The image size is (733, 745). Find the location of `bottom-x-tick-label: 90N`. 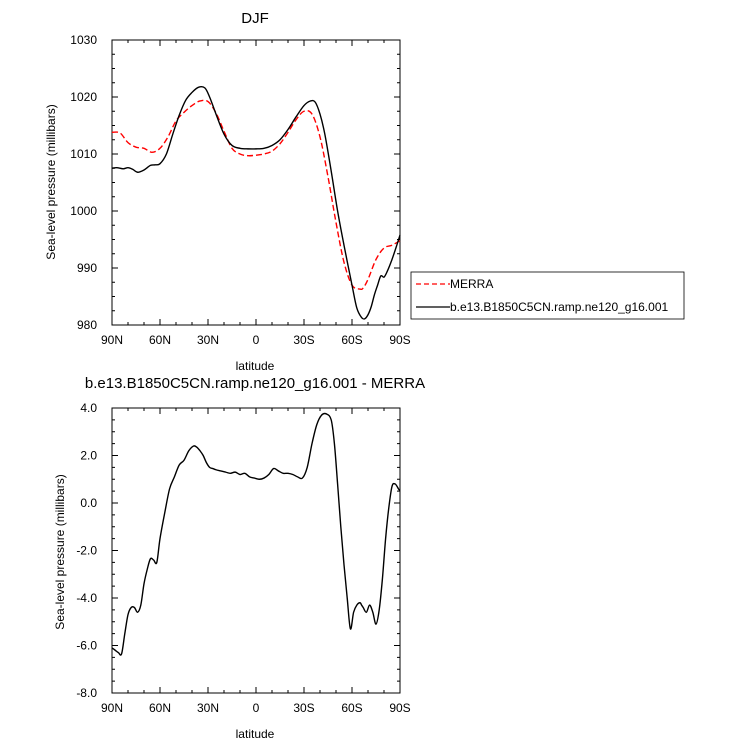

bottom-x-tick-label: 90N is located at coordinates (112, 708).